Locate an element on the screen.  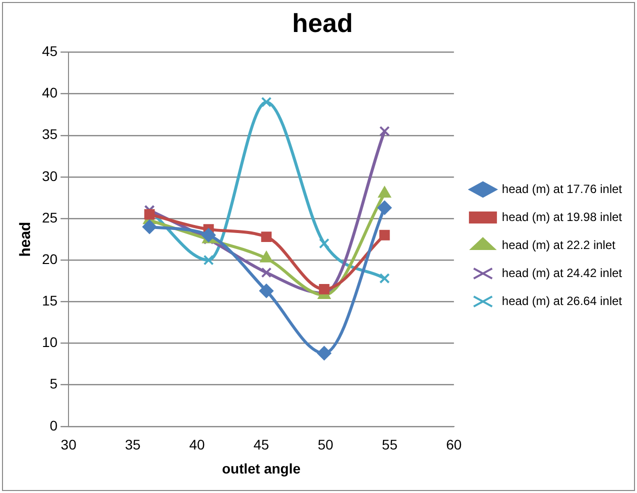
y-tick-label: 25 is located at coordinates (50, 217).